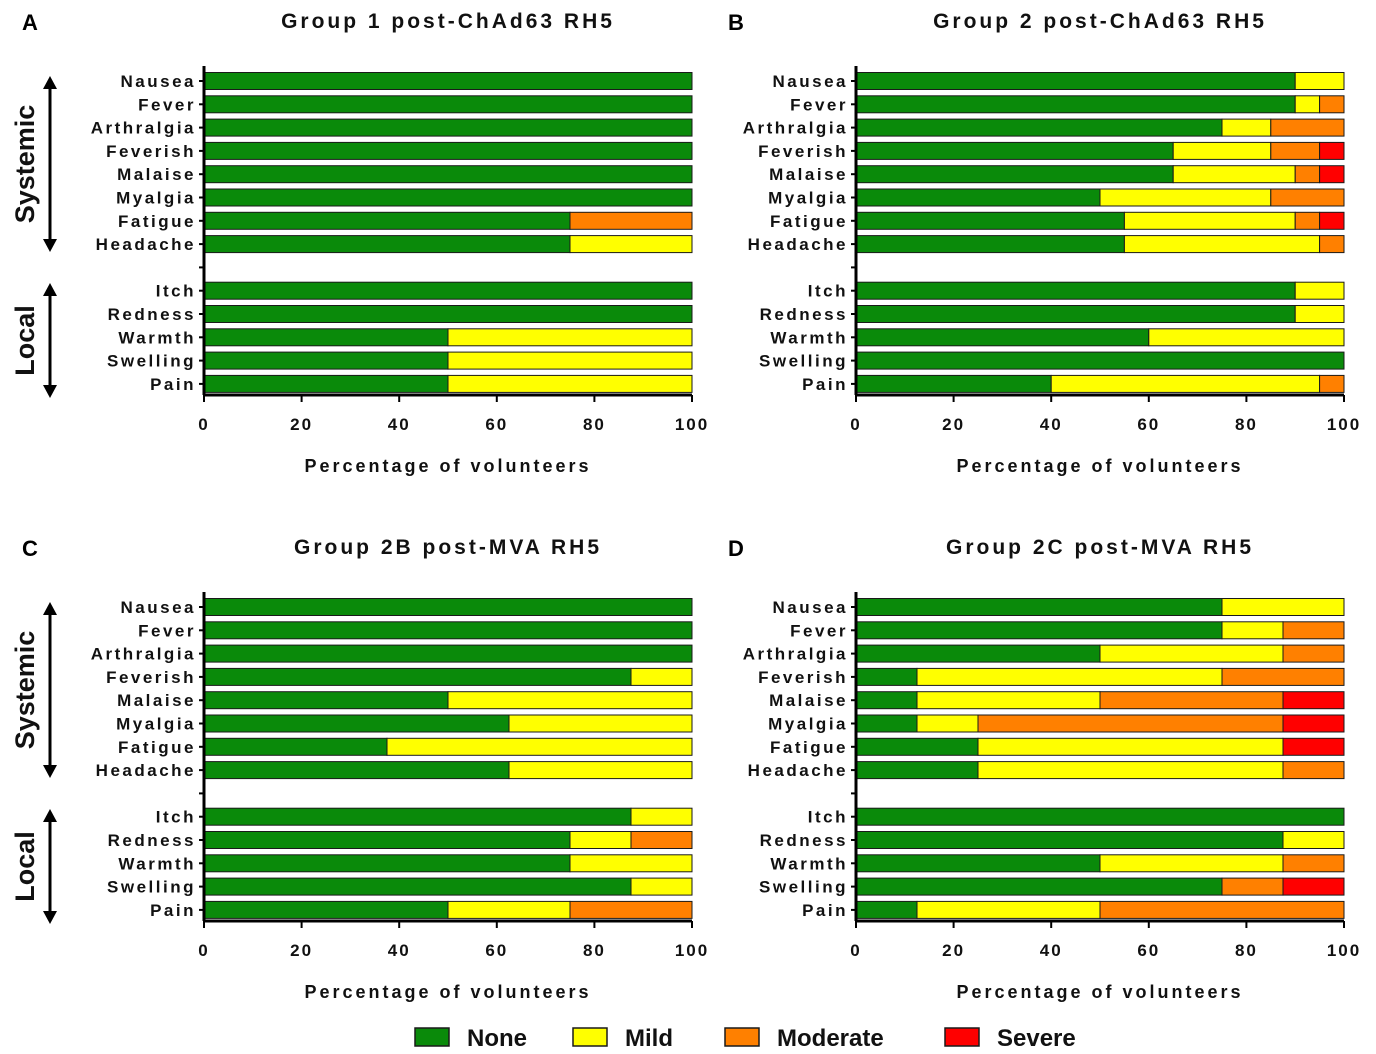  I want to click on panel-d-bar-pain-moderate, so click(1222, 909).